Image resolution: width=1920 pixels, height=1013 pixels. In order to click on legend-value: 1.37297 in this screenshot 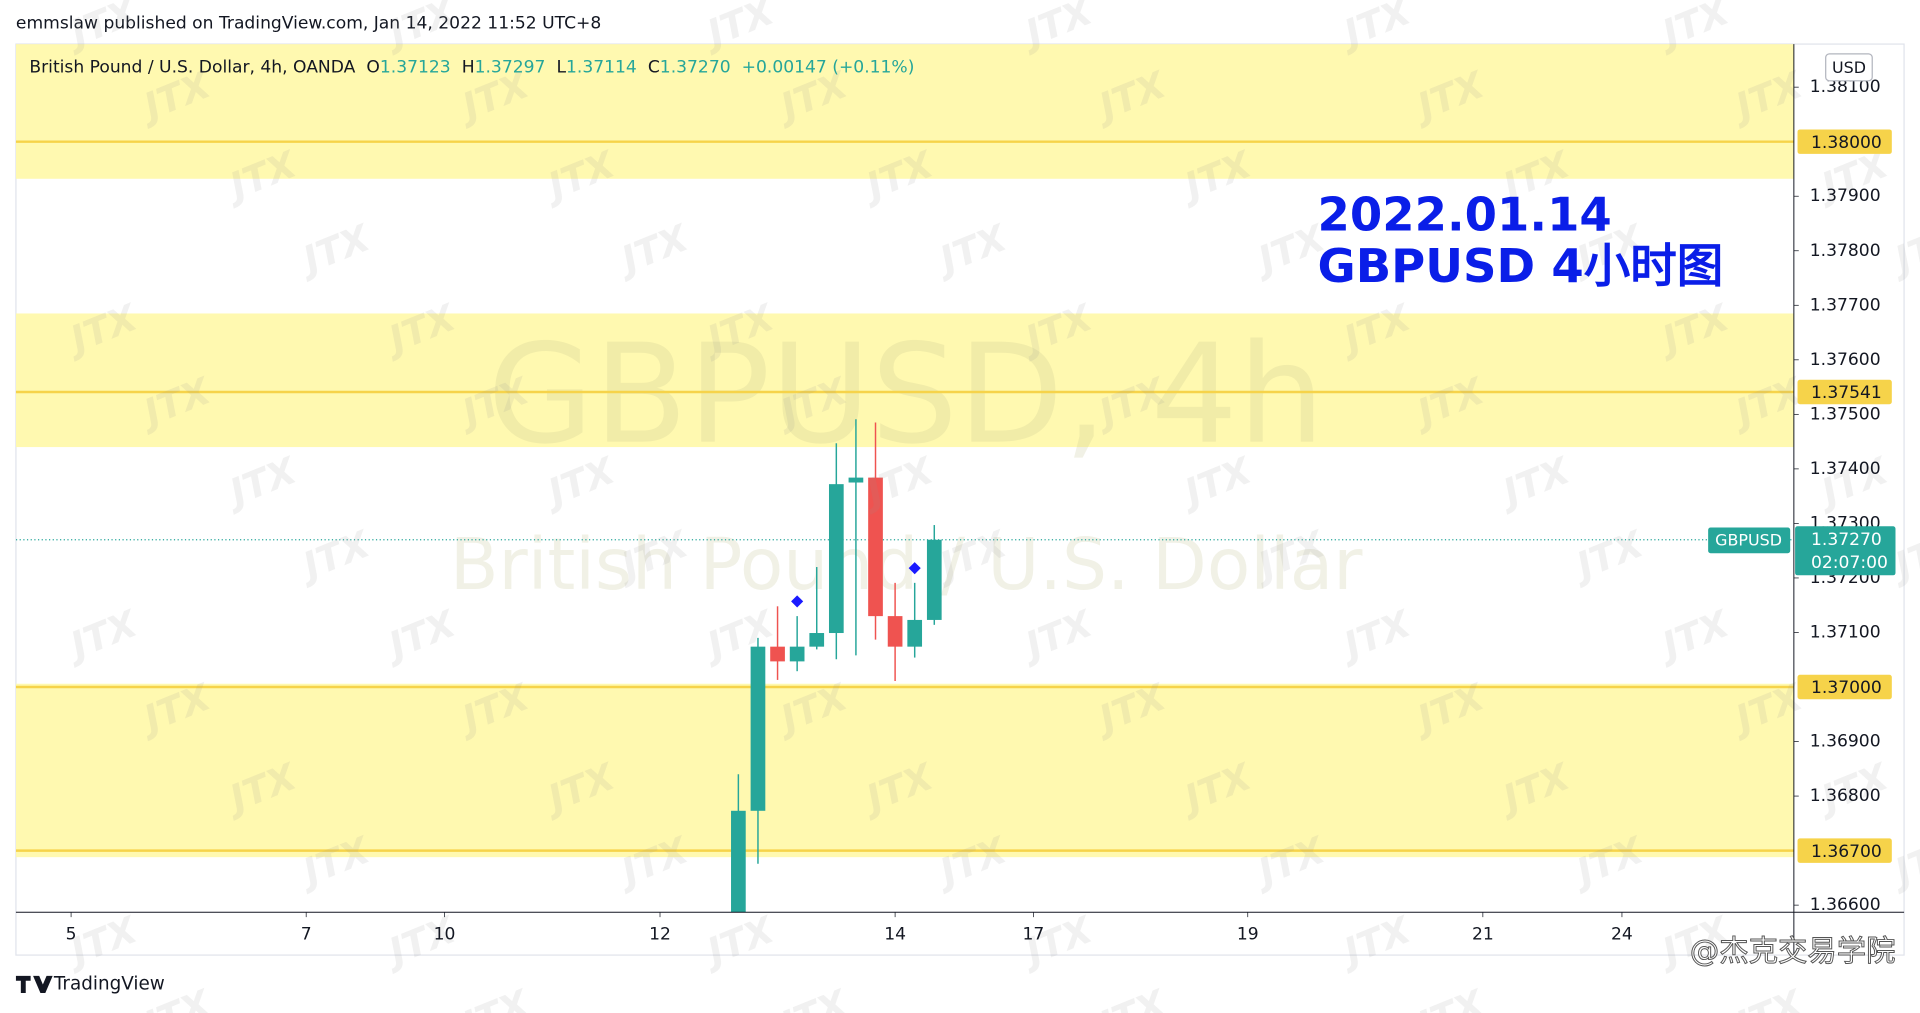, I will do `click(510, 67)`.